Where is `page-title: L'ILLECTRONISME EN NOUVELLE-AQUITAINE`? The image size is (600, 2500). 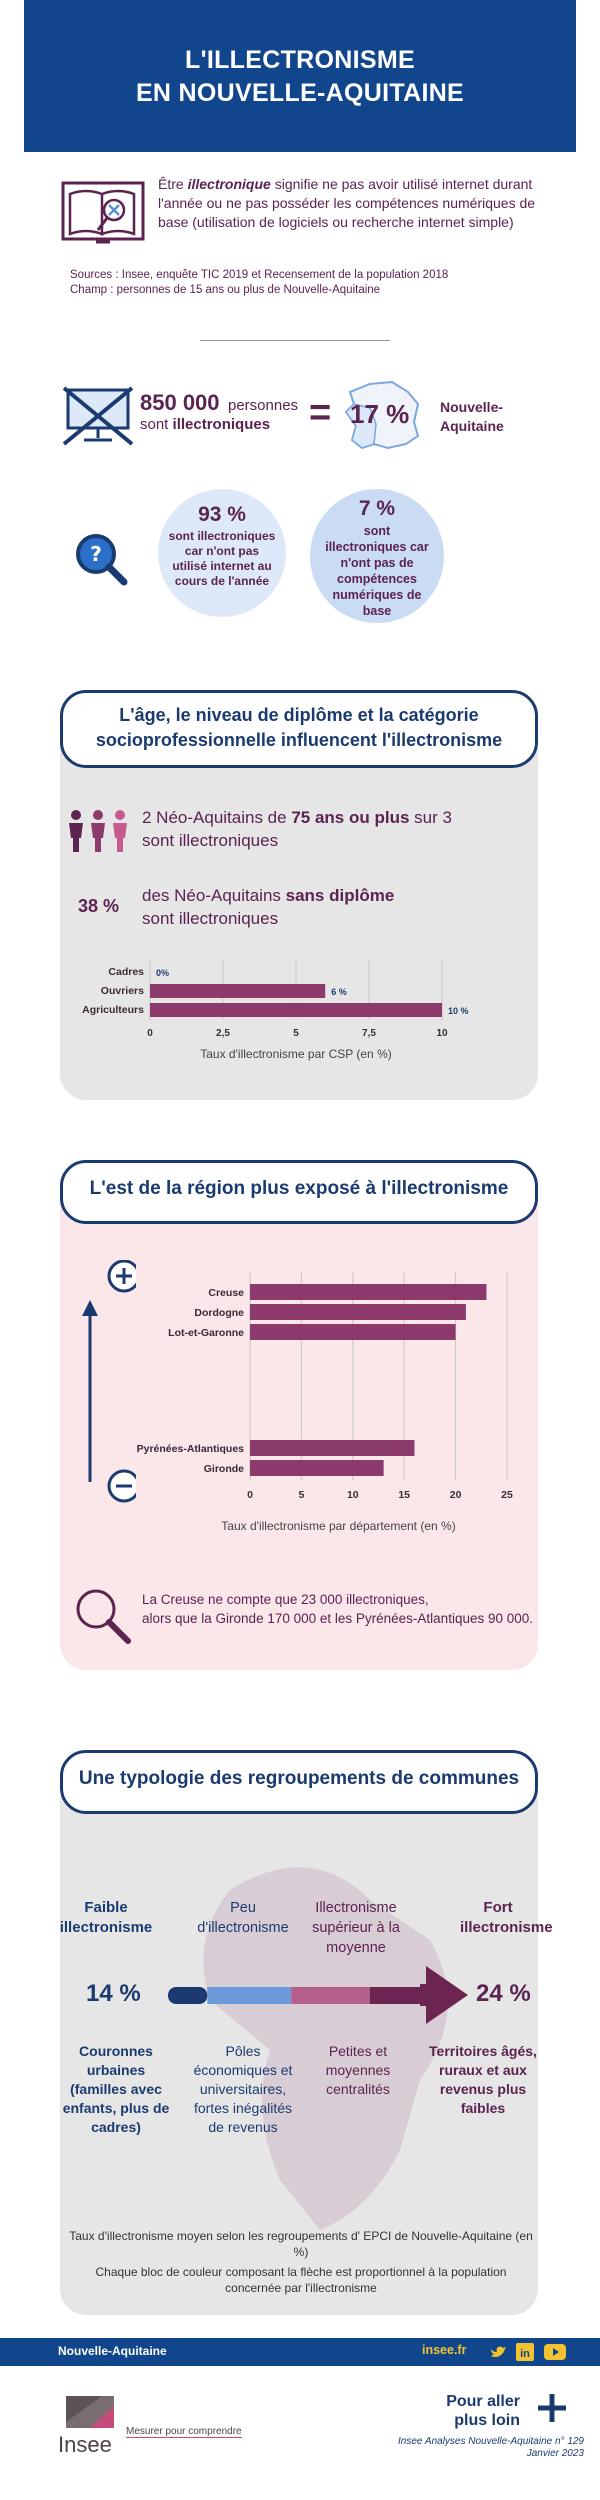
page-title: L'ILLECTRONISME EN NOUVELLE-AQUITAINE is located at coordinates (300, 55).